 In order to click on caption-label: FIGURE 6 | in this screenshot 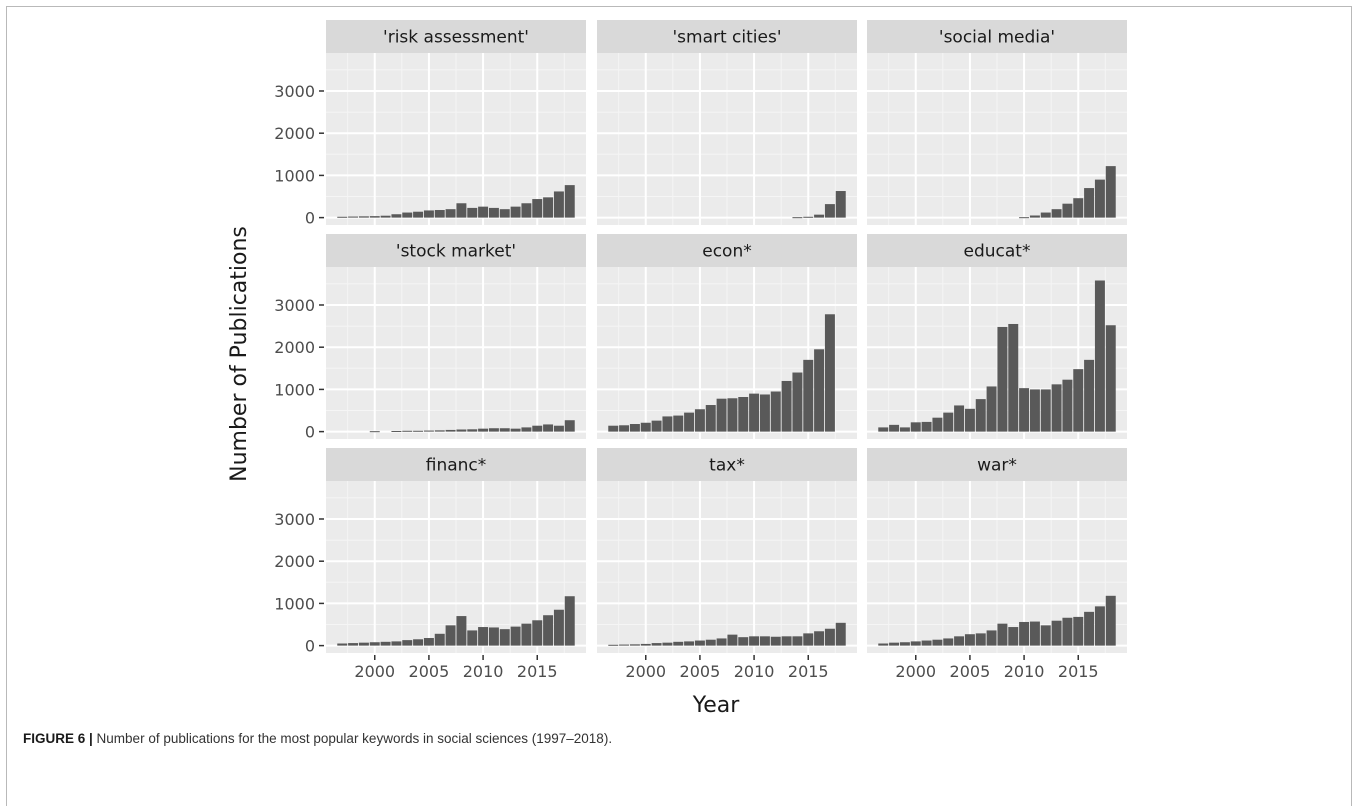, I will do `click(58, 738)`.